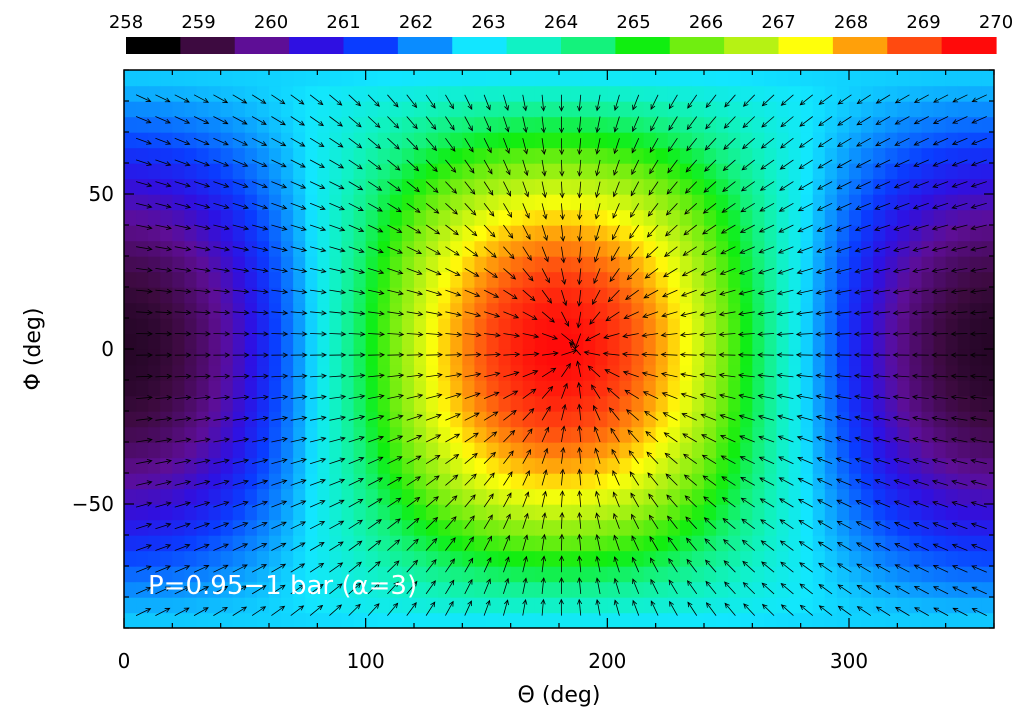  Describe the element at coordinates (633, 22) in the screenshot. I see `colorbar-tick-label: 265` at that location.